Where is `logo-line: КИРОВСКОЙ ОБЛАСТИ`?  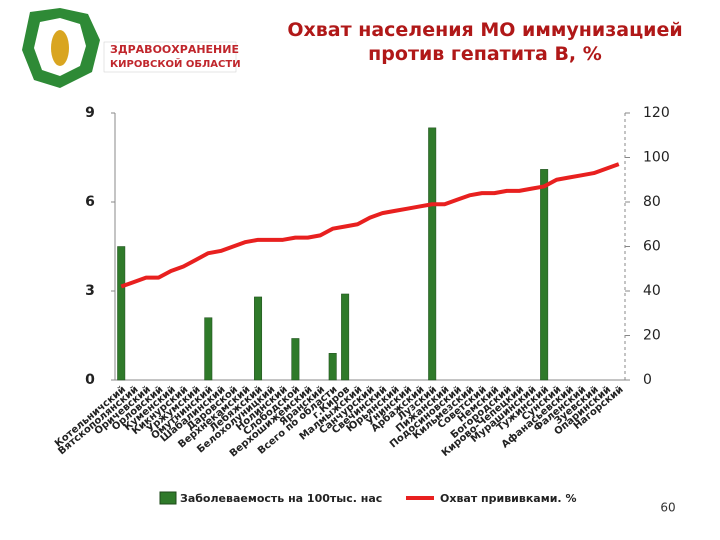 logo-line: КИРОВСКОЙ ОБЛАСТИ is located at coordinates (175, 63).